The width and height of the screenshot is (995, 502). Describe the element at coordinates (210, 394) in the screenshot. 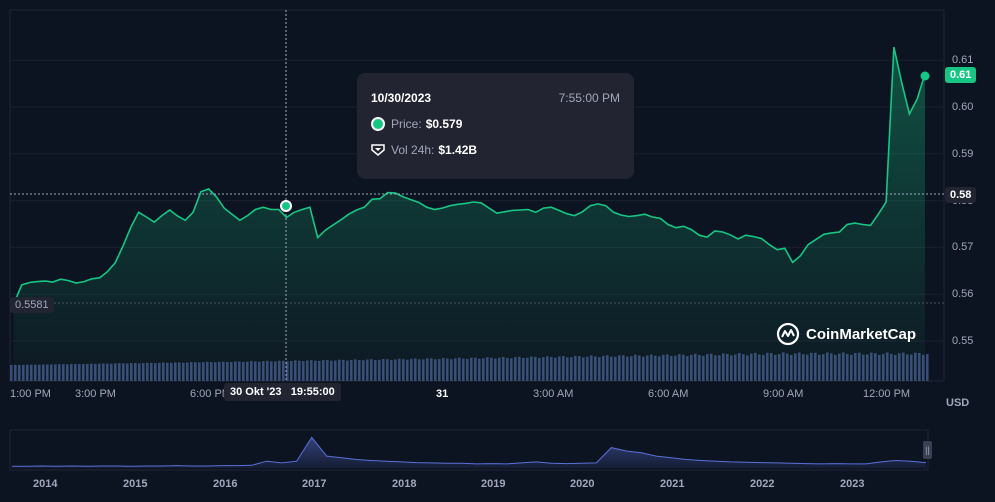

I see `x-tick-label: 6:00 PM` at that location.